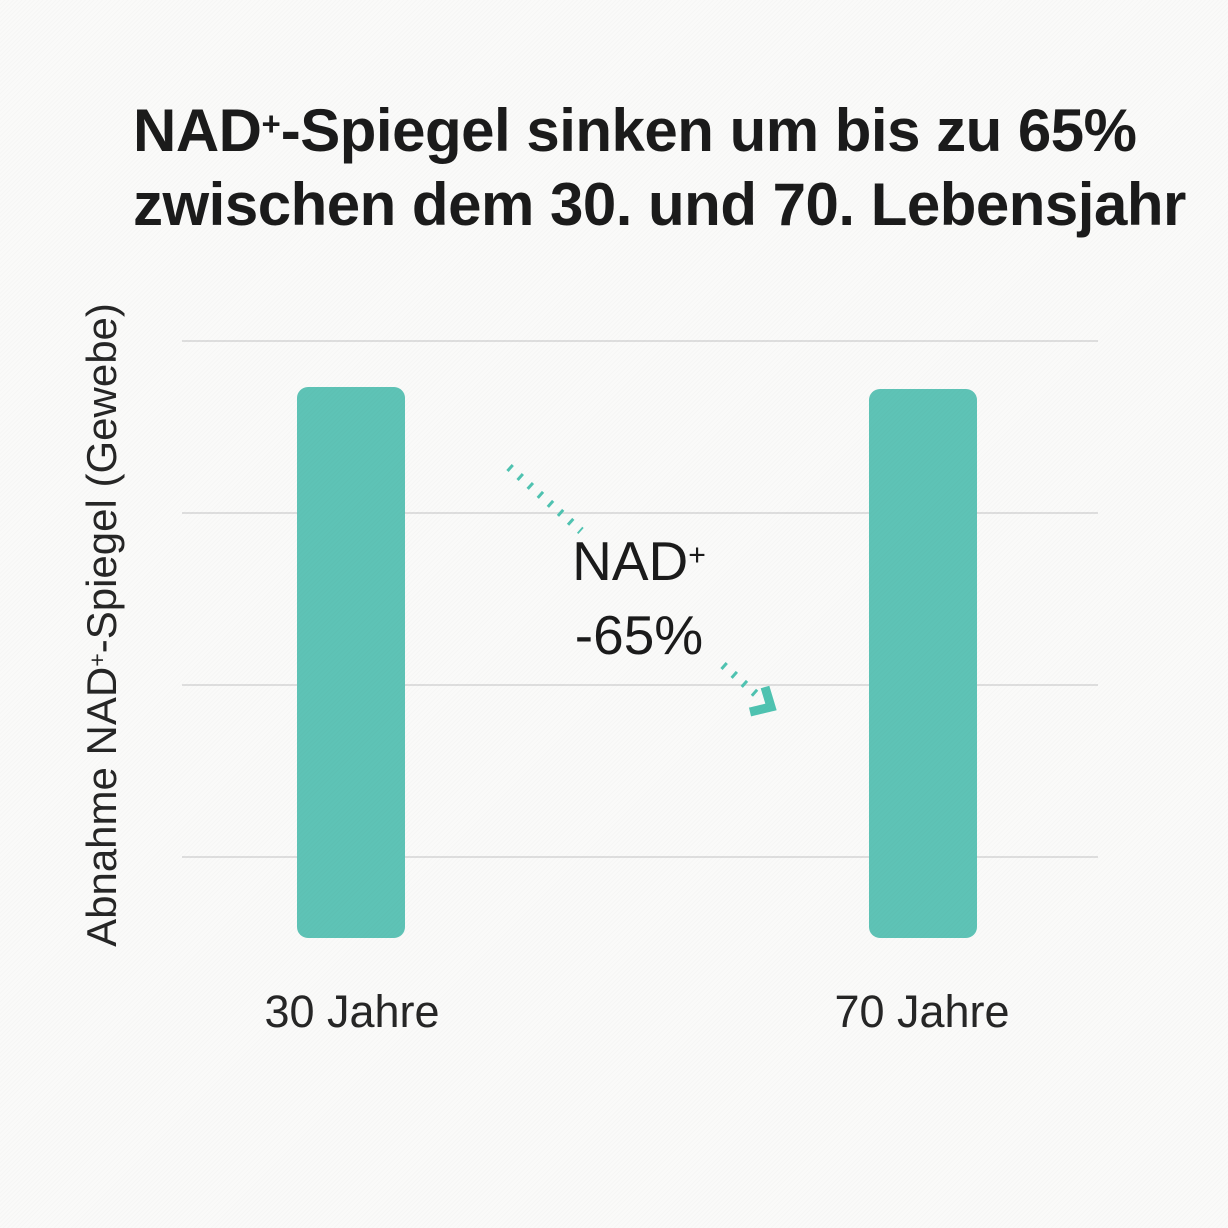 The image size is (1228, 1228). Describe the element at coordinates (630, 561) in the screenshot. I see `annotation-nad-text: NAD` at that location.